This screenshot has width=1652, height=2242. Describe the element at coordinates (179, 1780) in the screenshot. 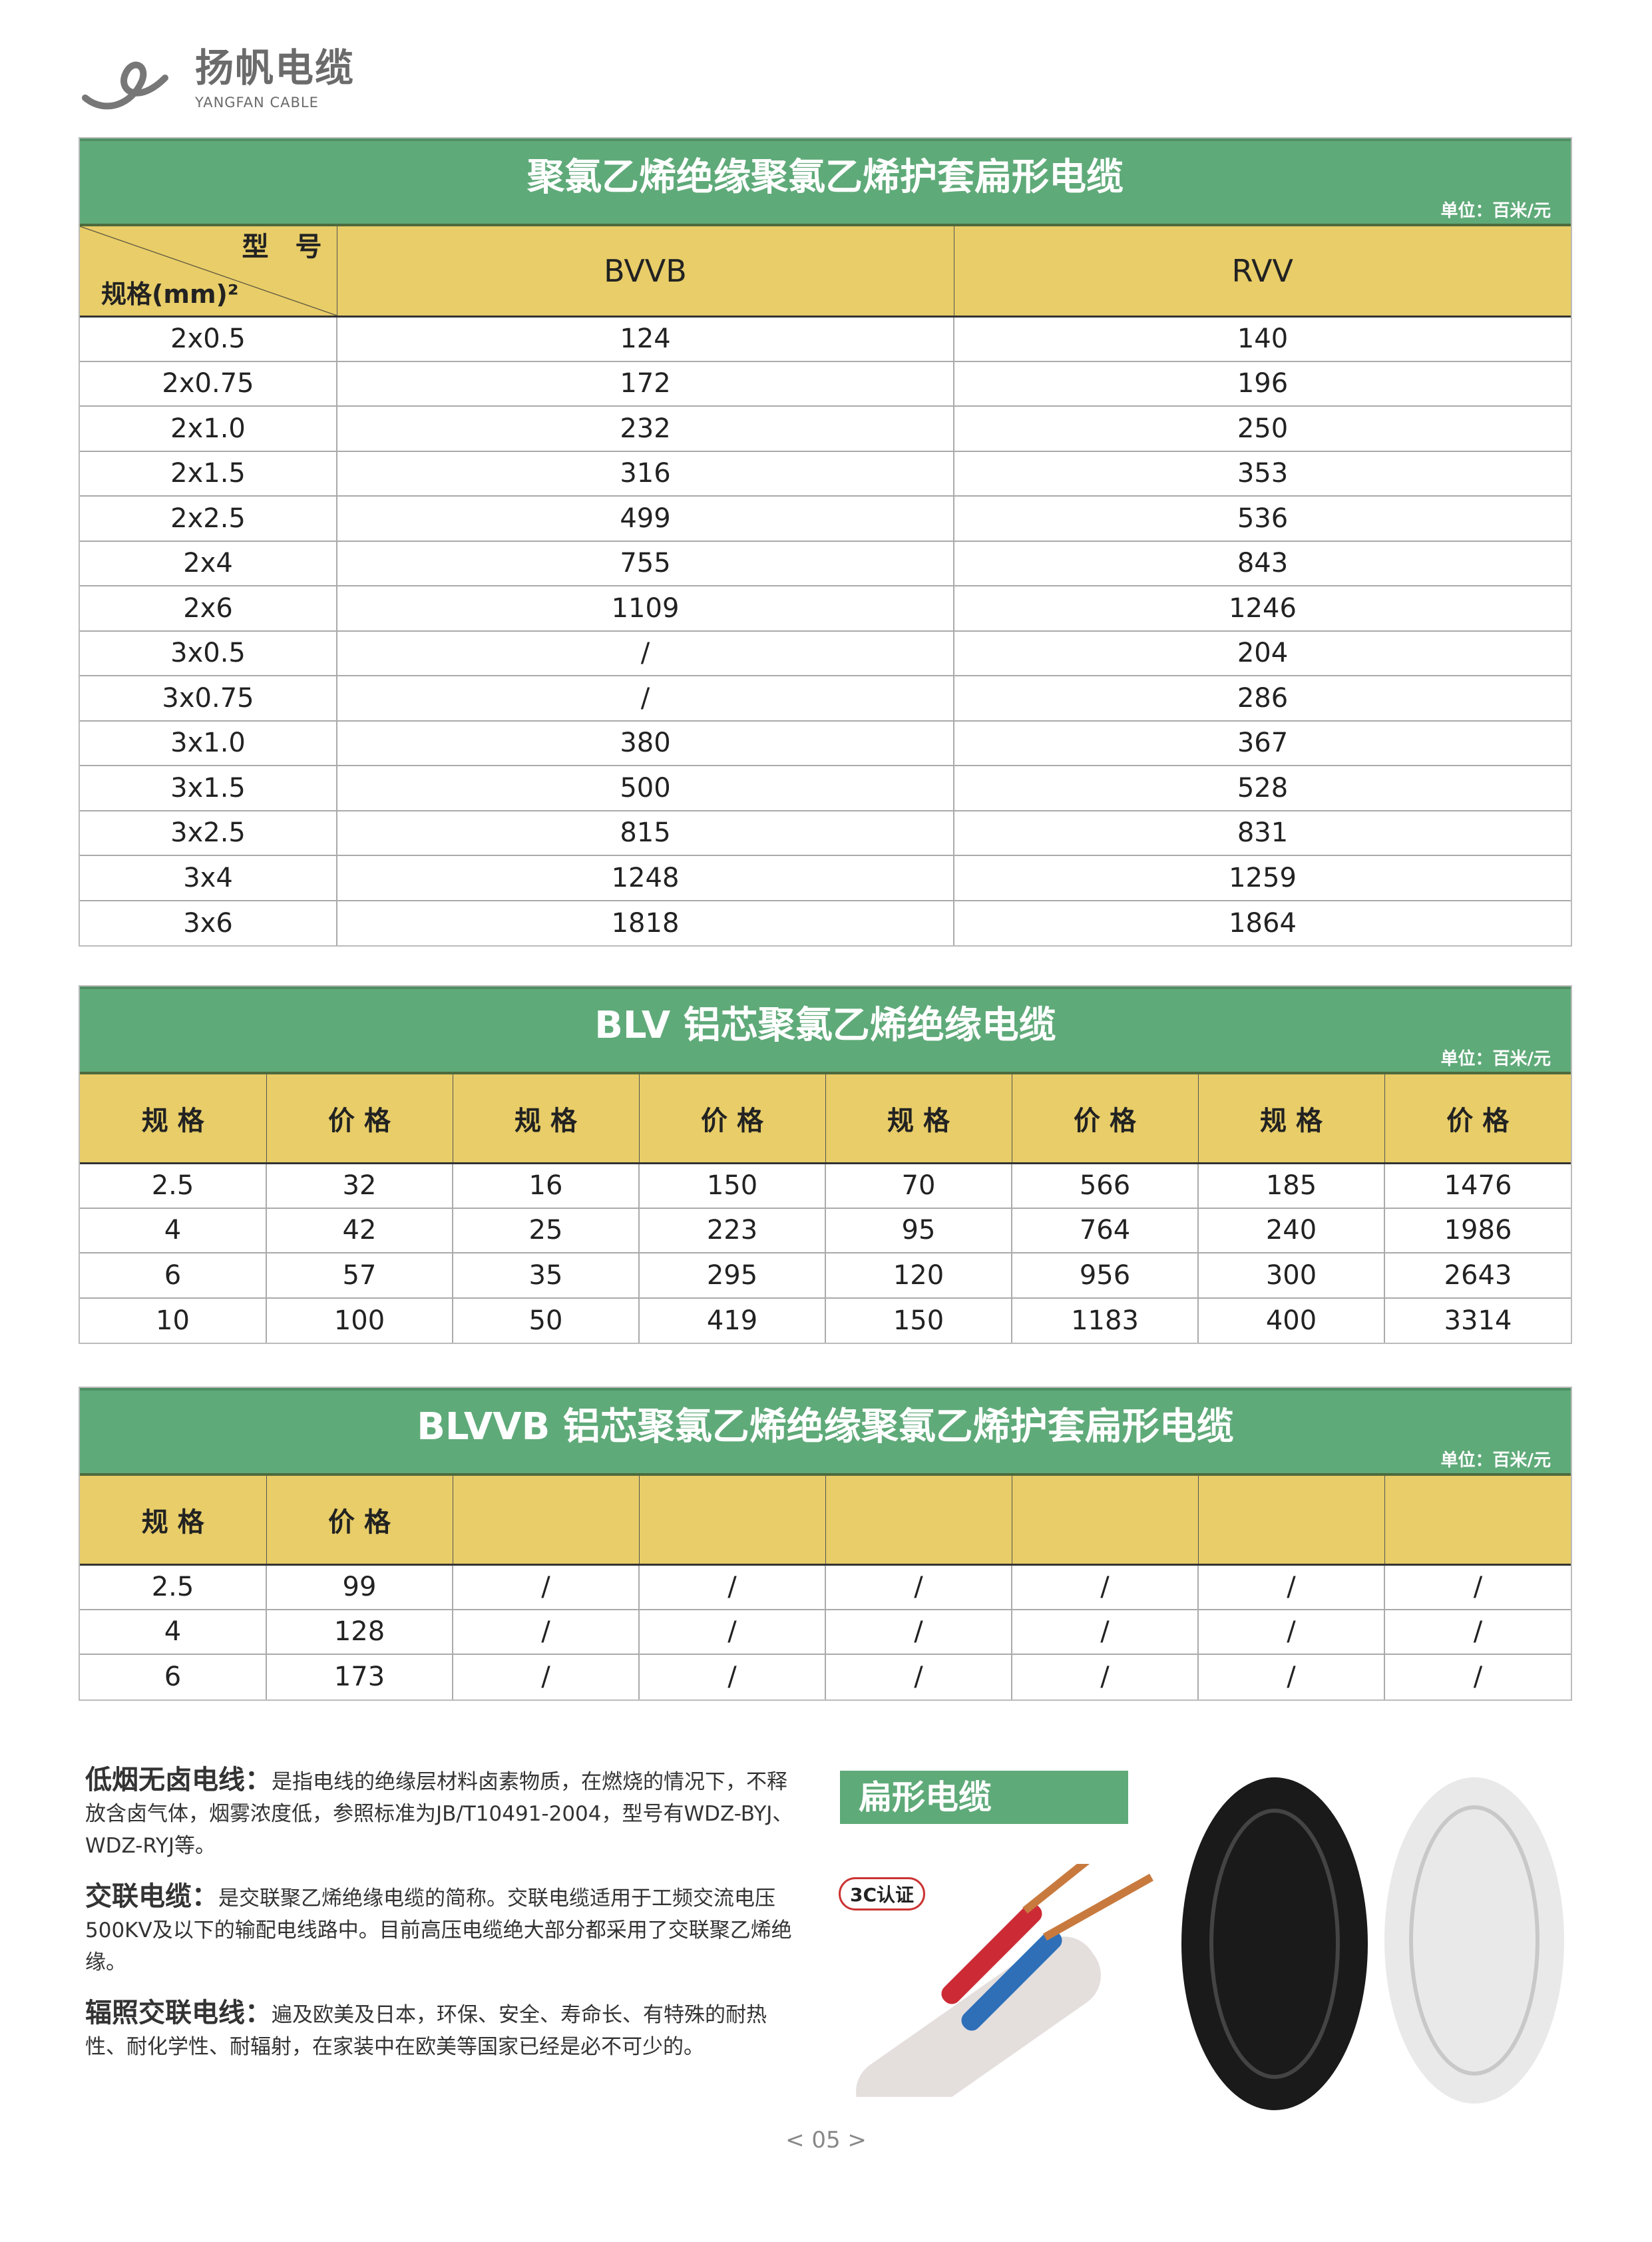

I see `note-term: 低烟无卤电线：` at that location.